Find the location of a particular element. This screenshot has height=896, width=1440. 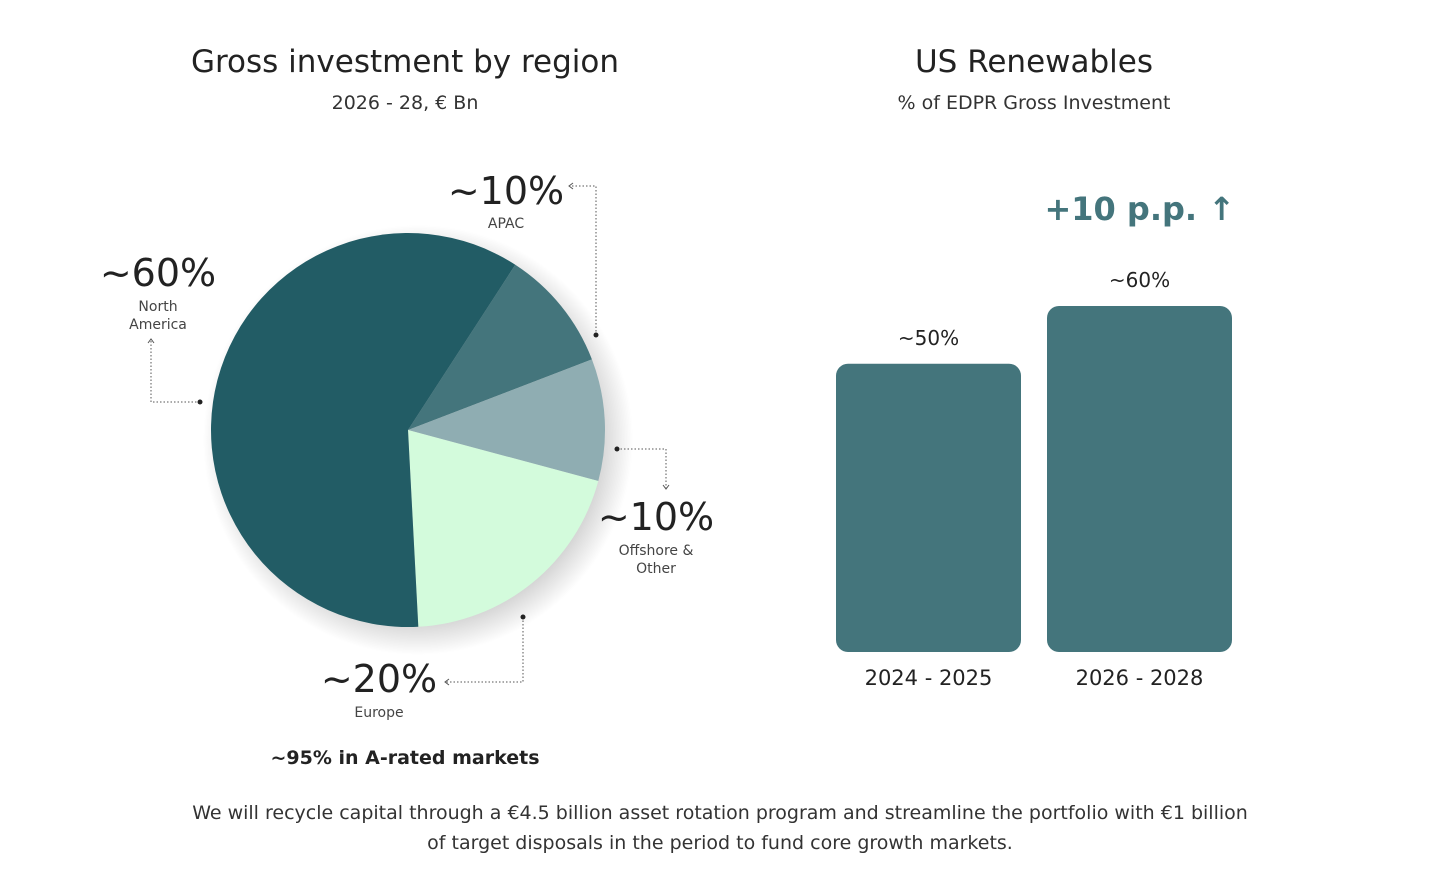

arrowhead-europe is located at coordinates (447, 682).